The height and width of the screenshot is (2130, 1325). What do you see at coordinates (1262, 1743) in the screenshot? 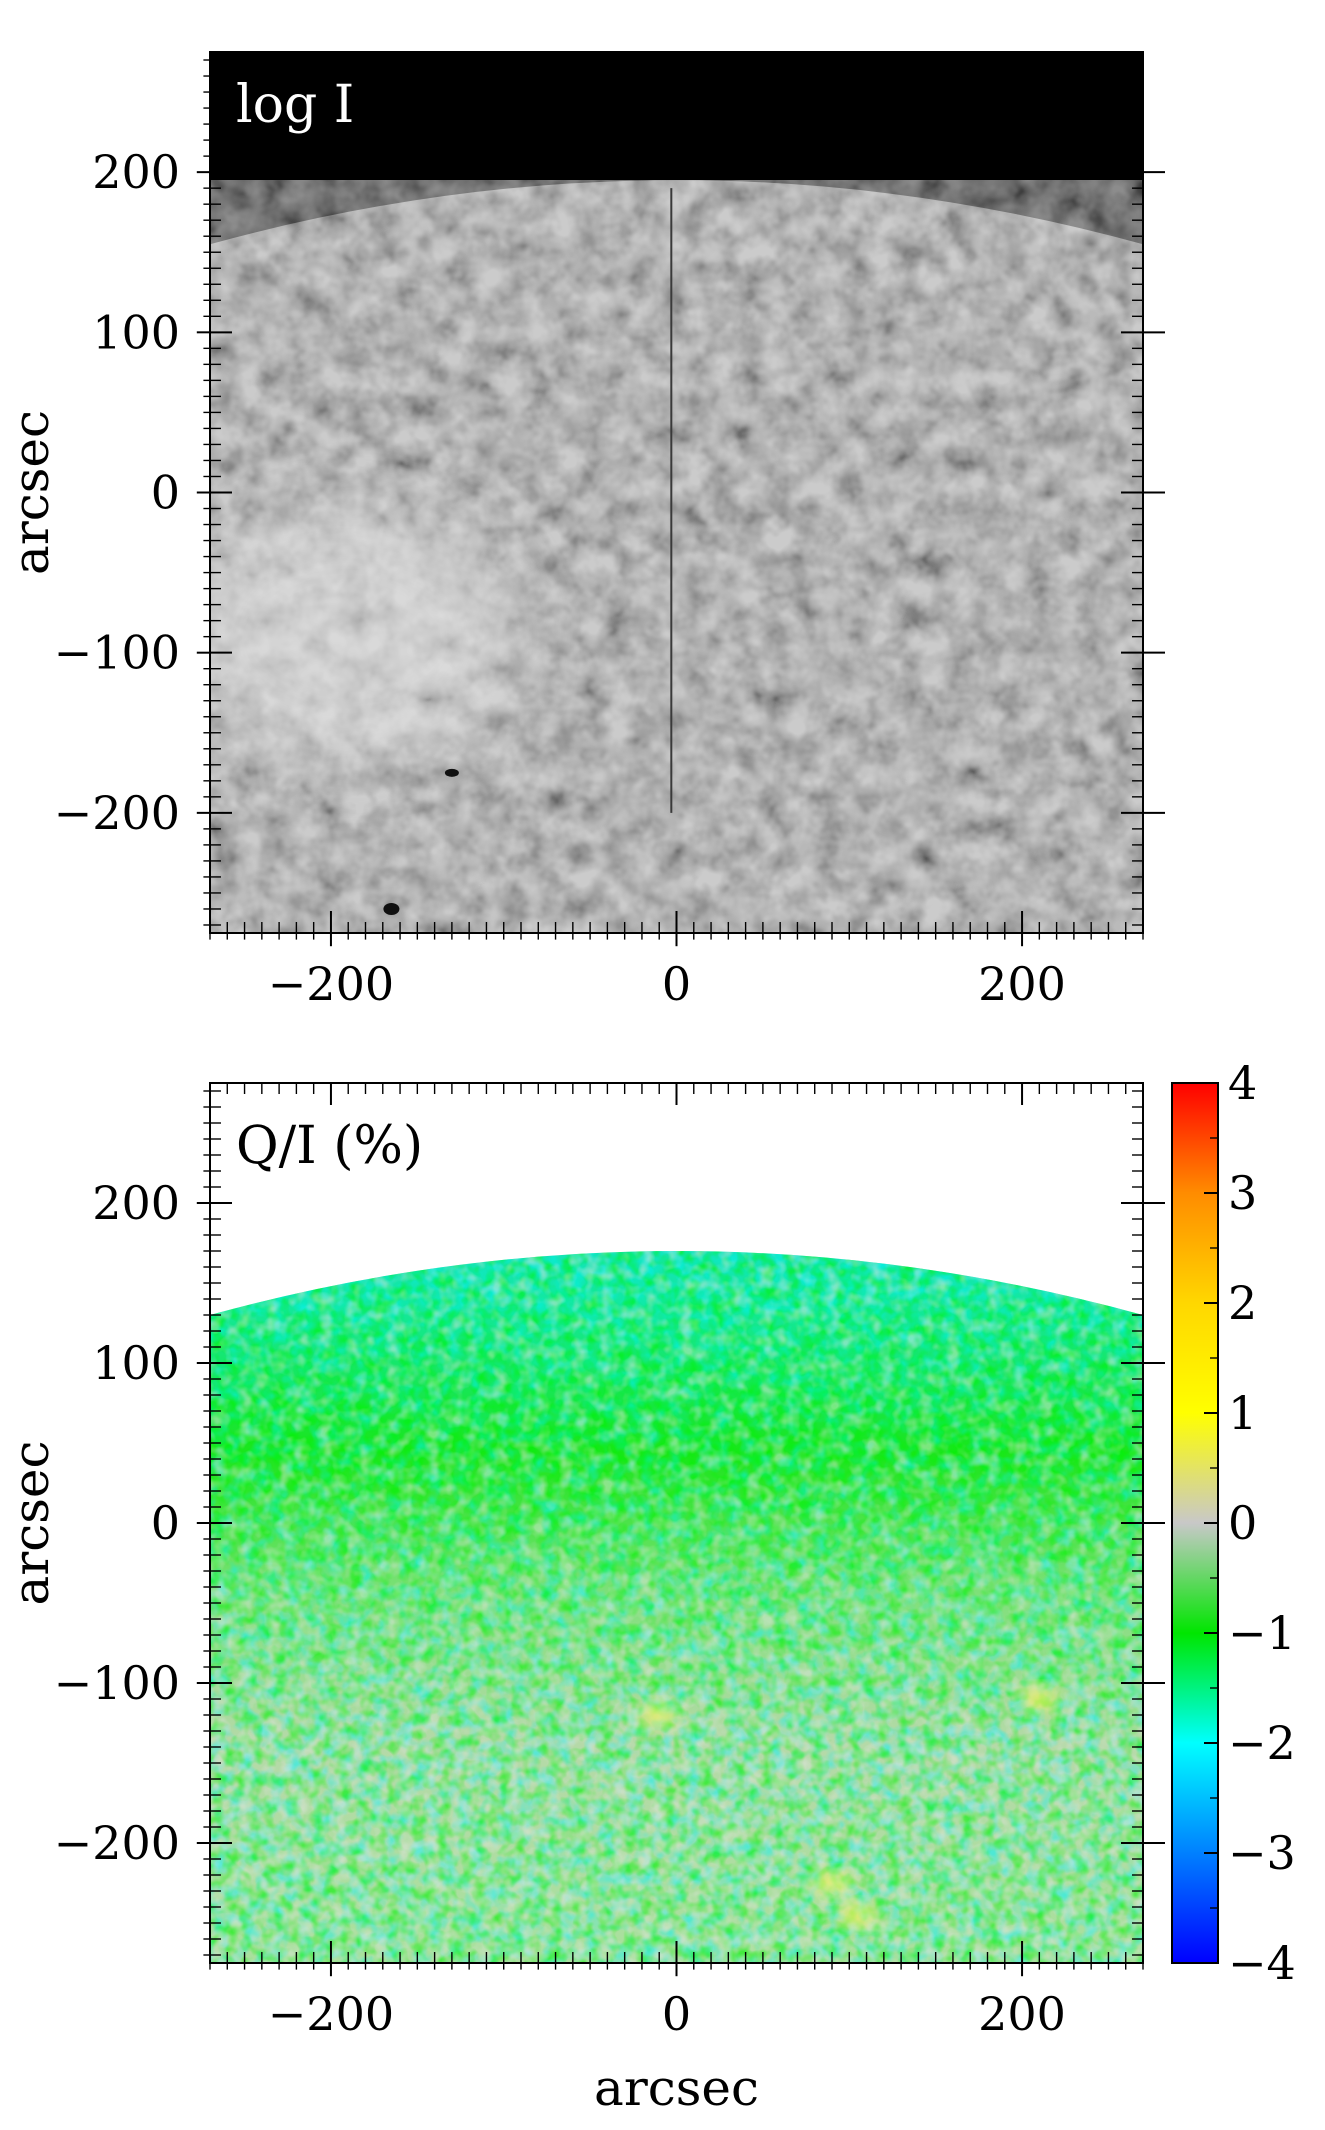
I see `colorbar-tick-label: −2` at bounding box center [1262, 1743].